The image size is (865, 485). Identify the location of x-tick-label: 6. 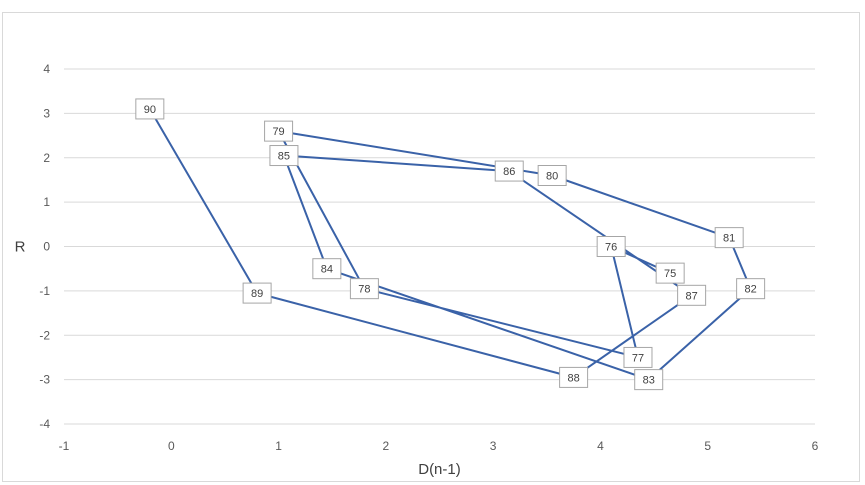
(815, 446).